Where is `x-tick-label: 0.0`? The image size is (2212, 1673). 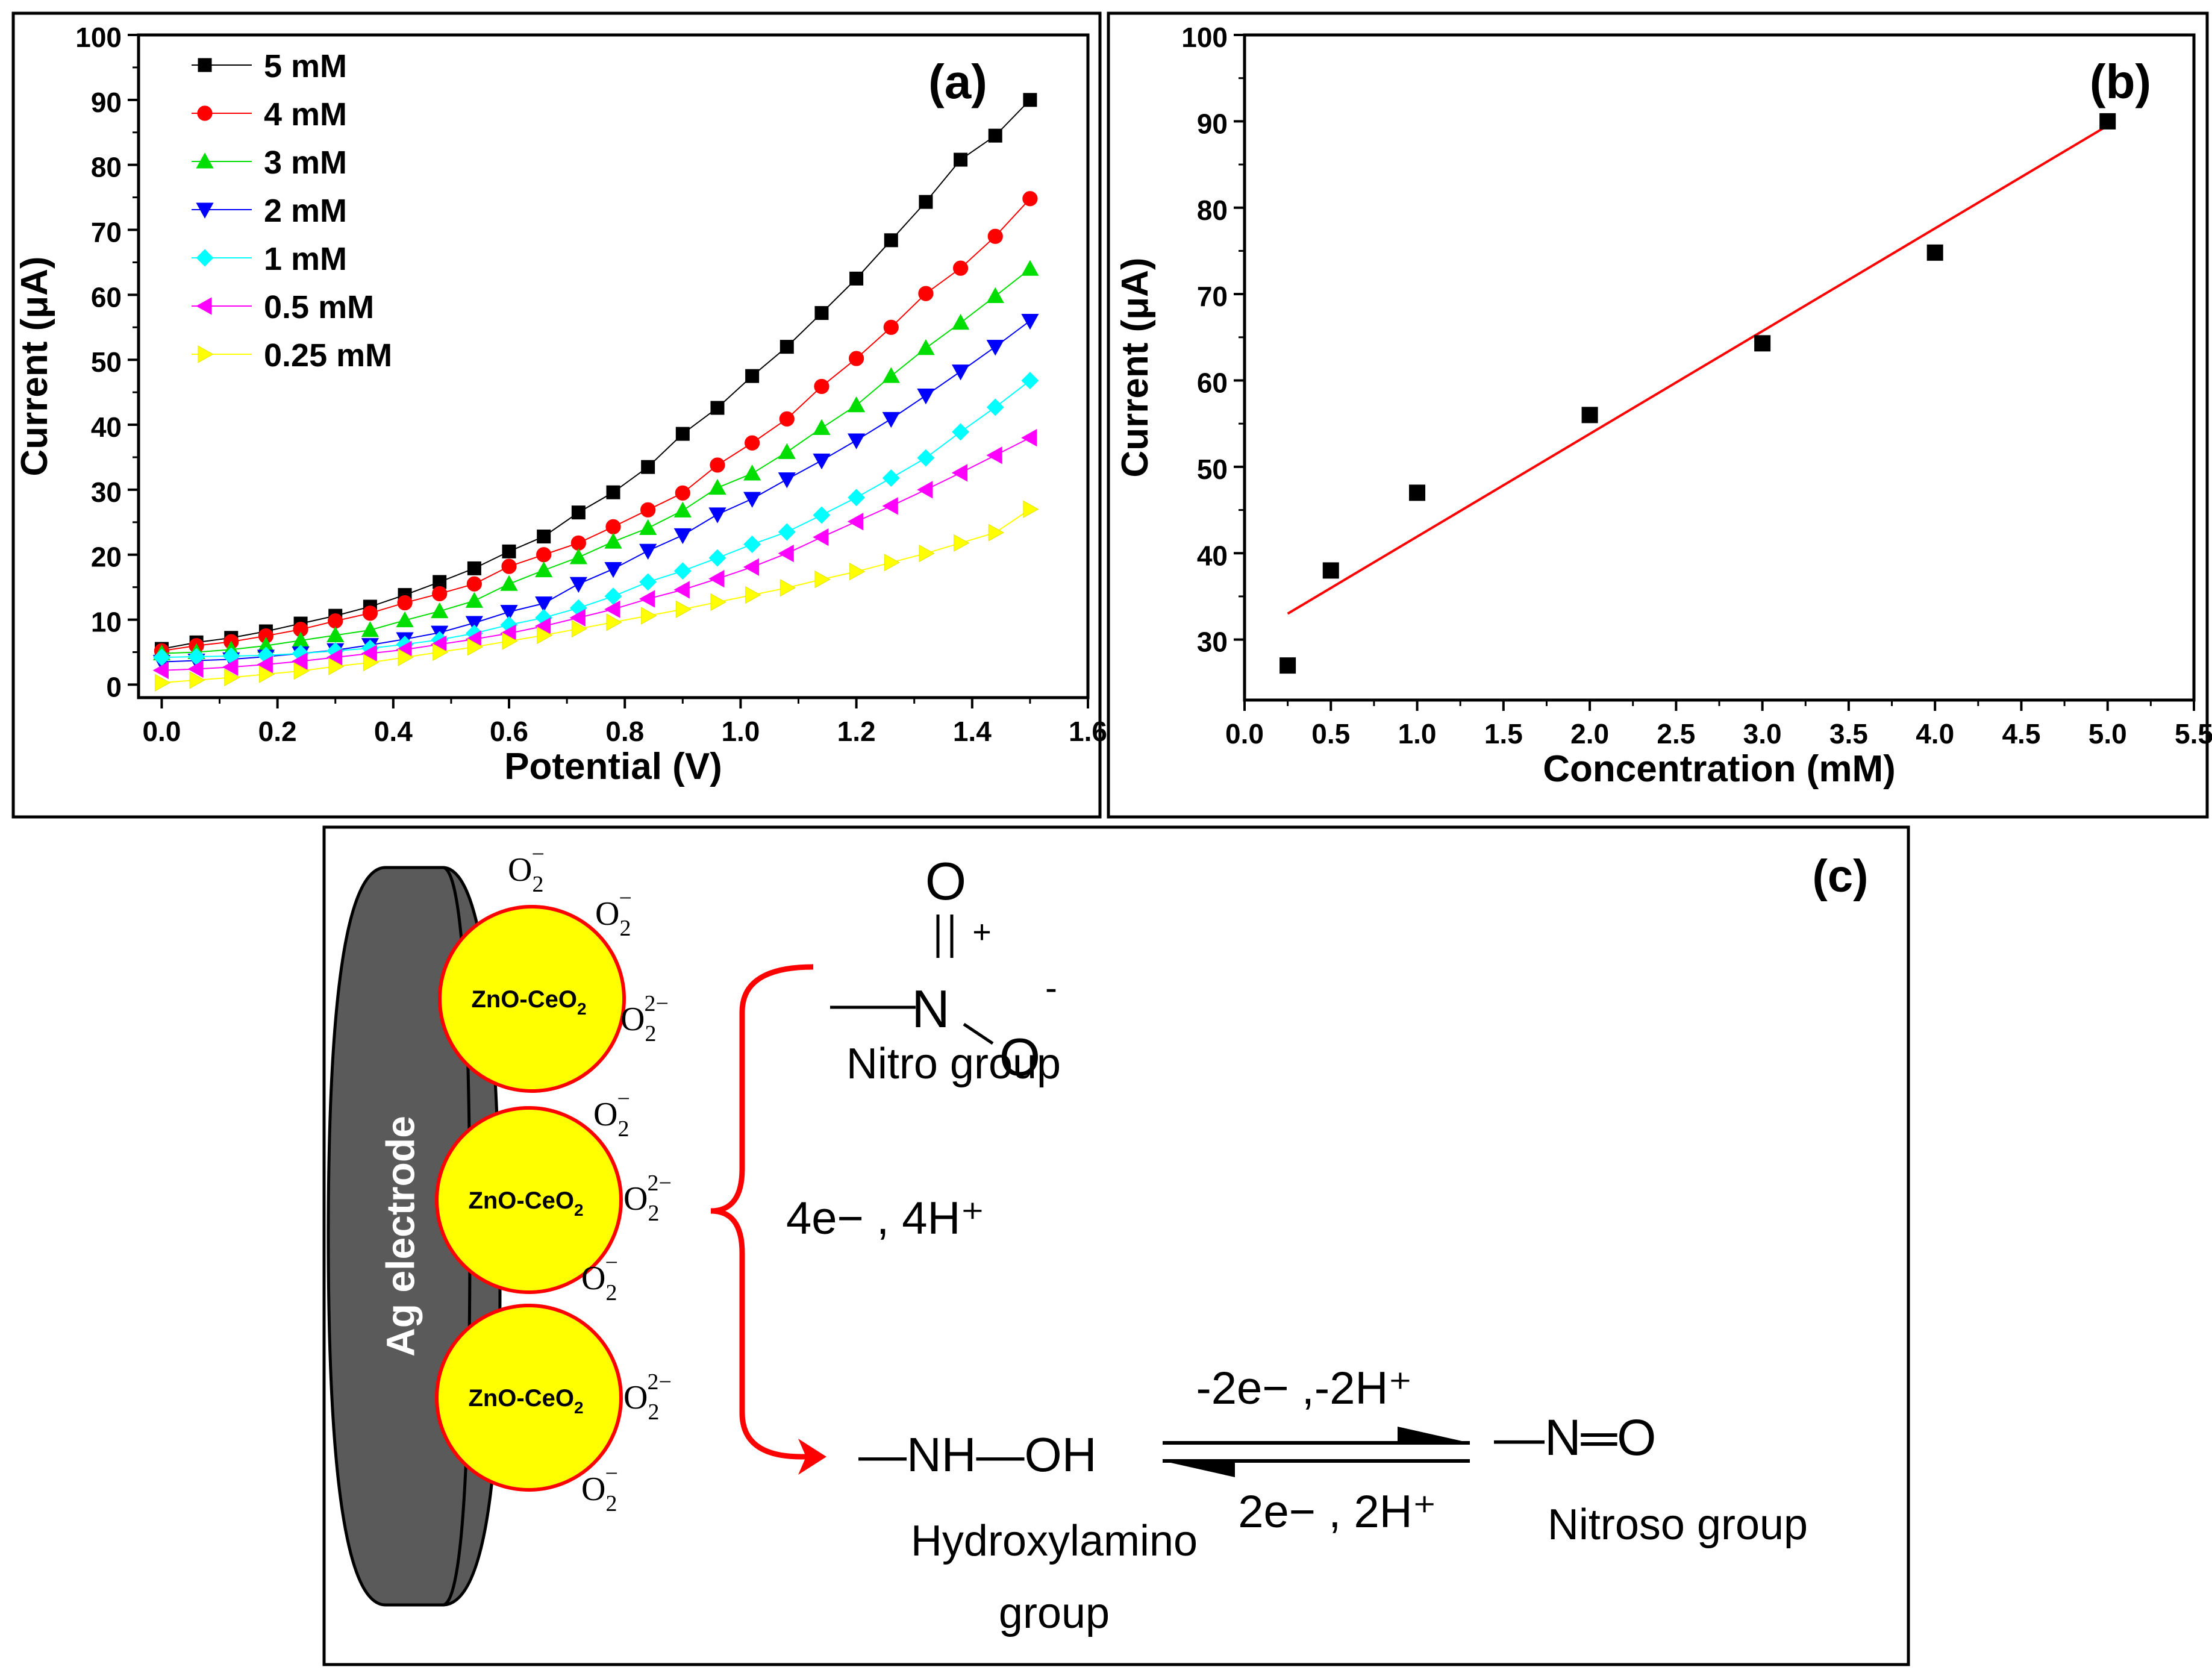 x-tick-label: 0.0 is located at coordinates (161, 732).